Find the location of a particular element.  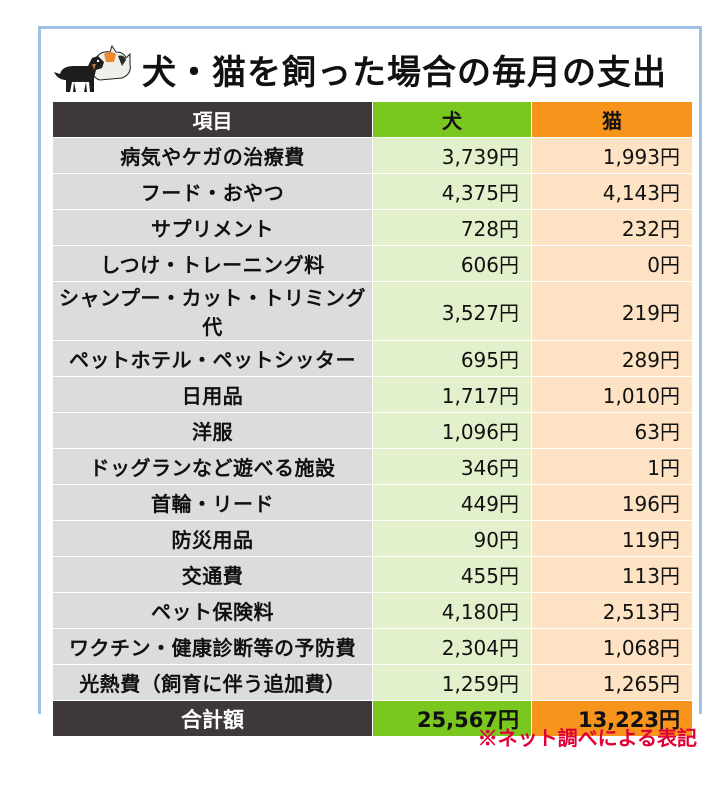

expense-item: ペット保険料 is located at coordinates (212, 610).